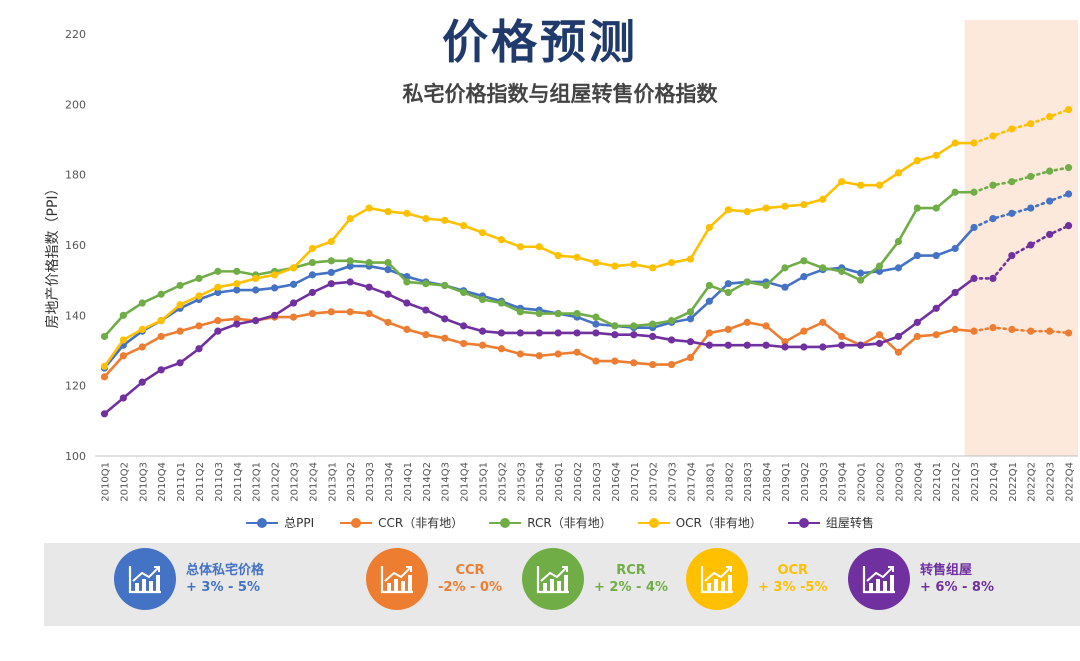 The image size is (1080, 661). I want to click on x-tick-label: 2021Q3, so click(975, 482).